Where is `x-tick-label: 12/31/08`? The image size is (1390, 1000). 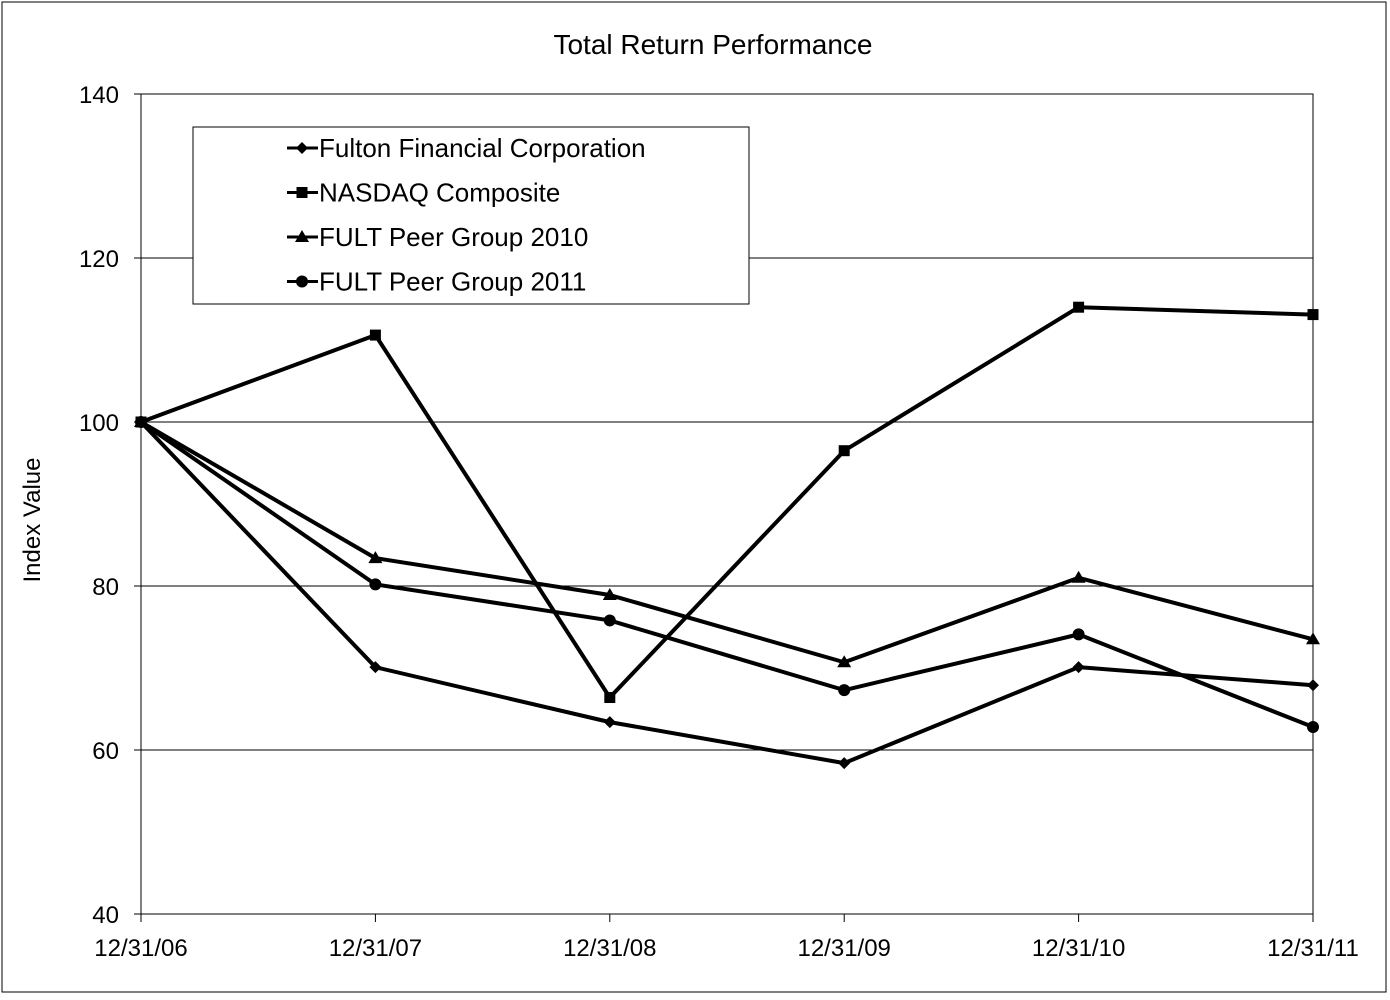 x-tick-label: 12/31/08 is located at coordinates (609, 948).